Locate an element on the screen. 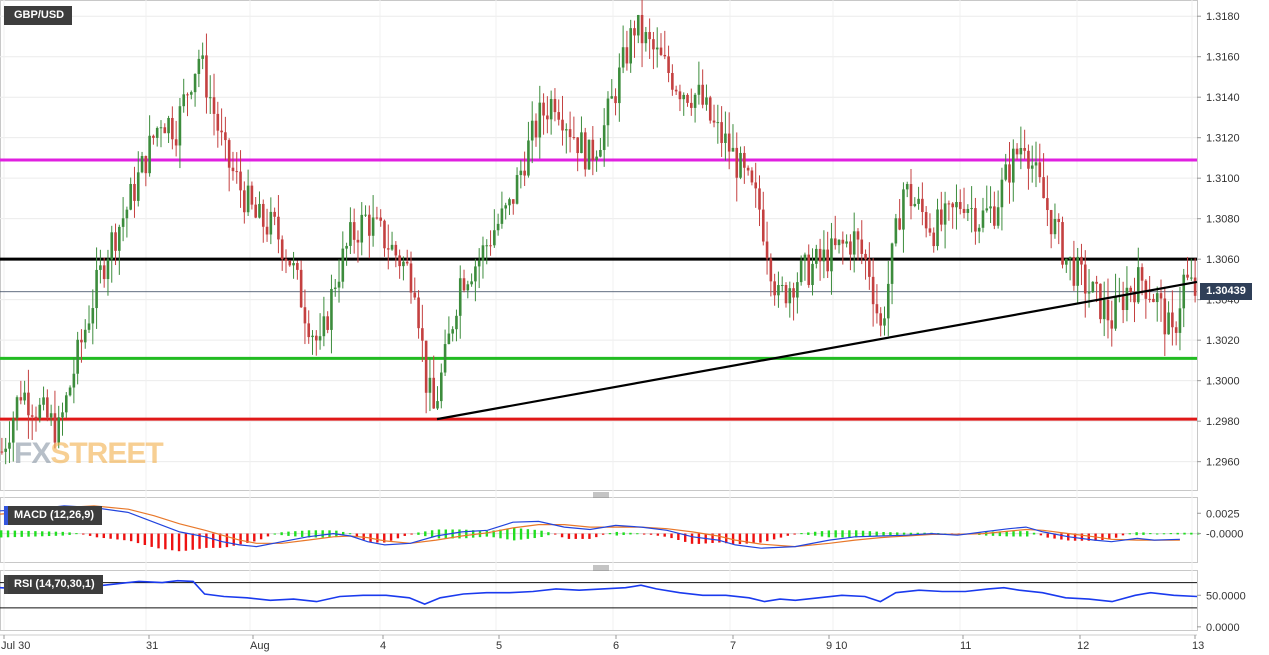 Image resolution: width=1269 pixels, height=655 pixels. y-tick-label: 1.3180 is located at coordinates (1223, 17).